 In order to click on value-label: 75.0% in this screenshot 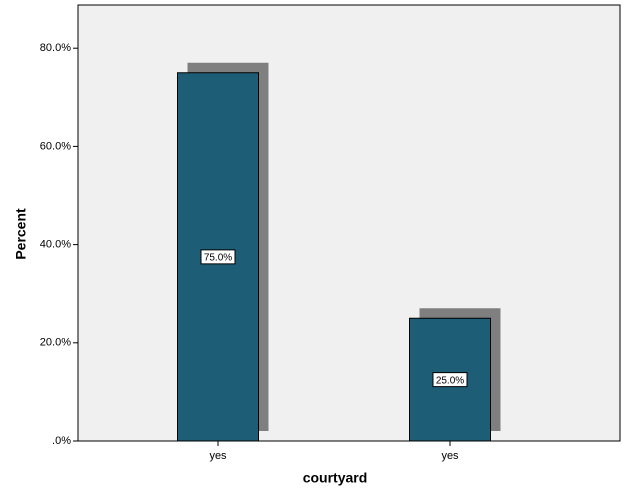, I will do `click(218, 258)`.